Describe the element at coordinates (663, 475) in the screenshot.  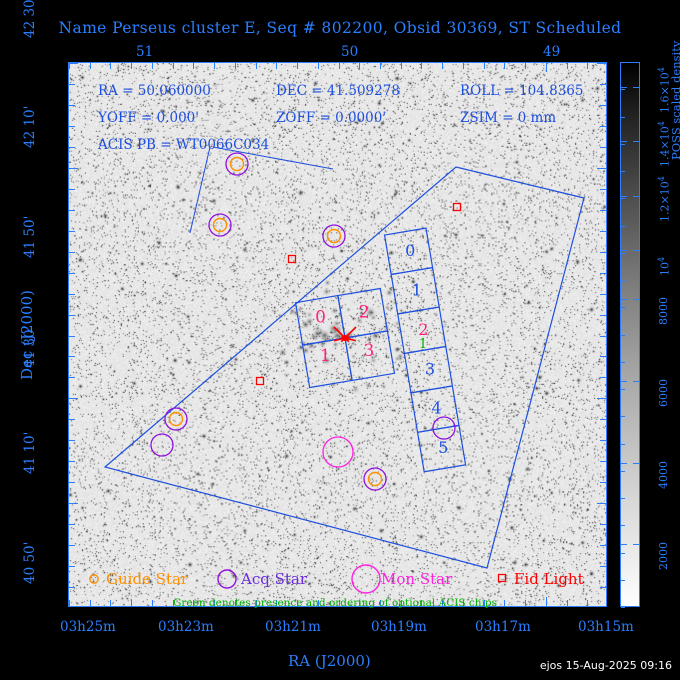
I see `colorbar-tick-label-1: 4000` at that location.